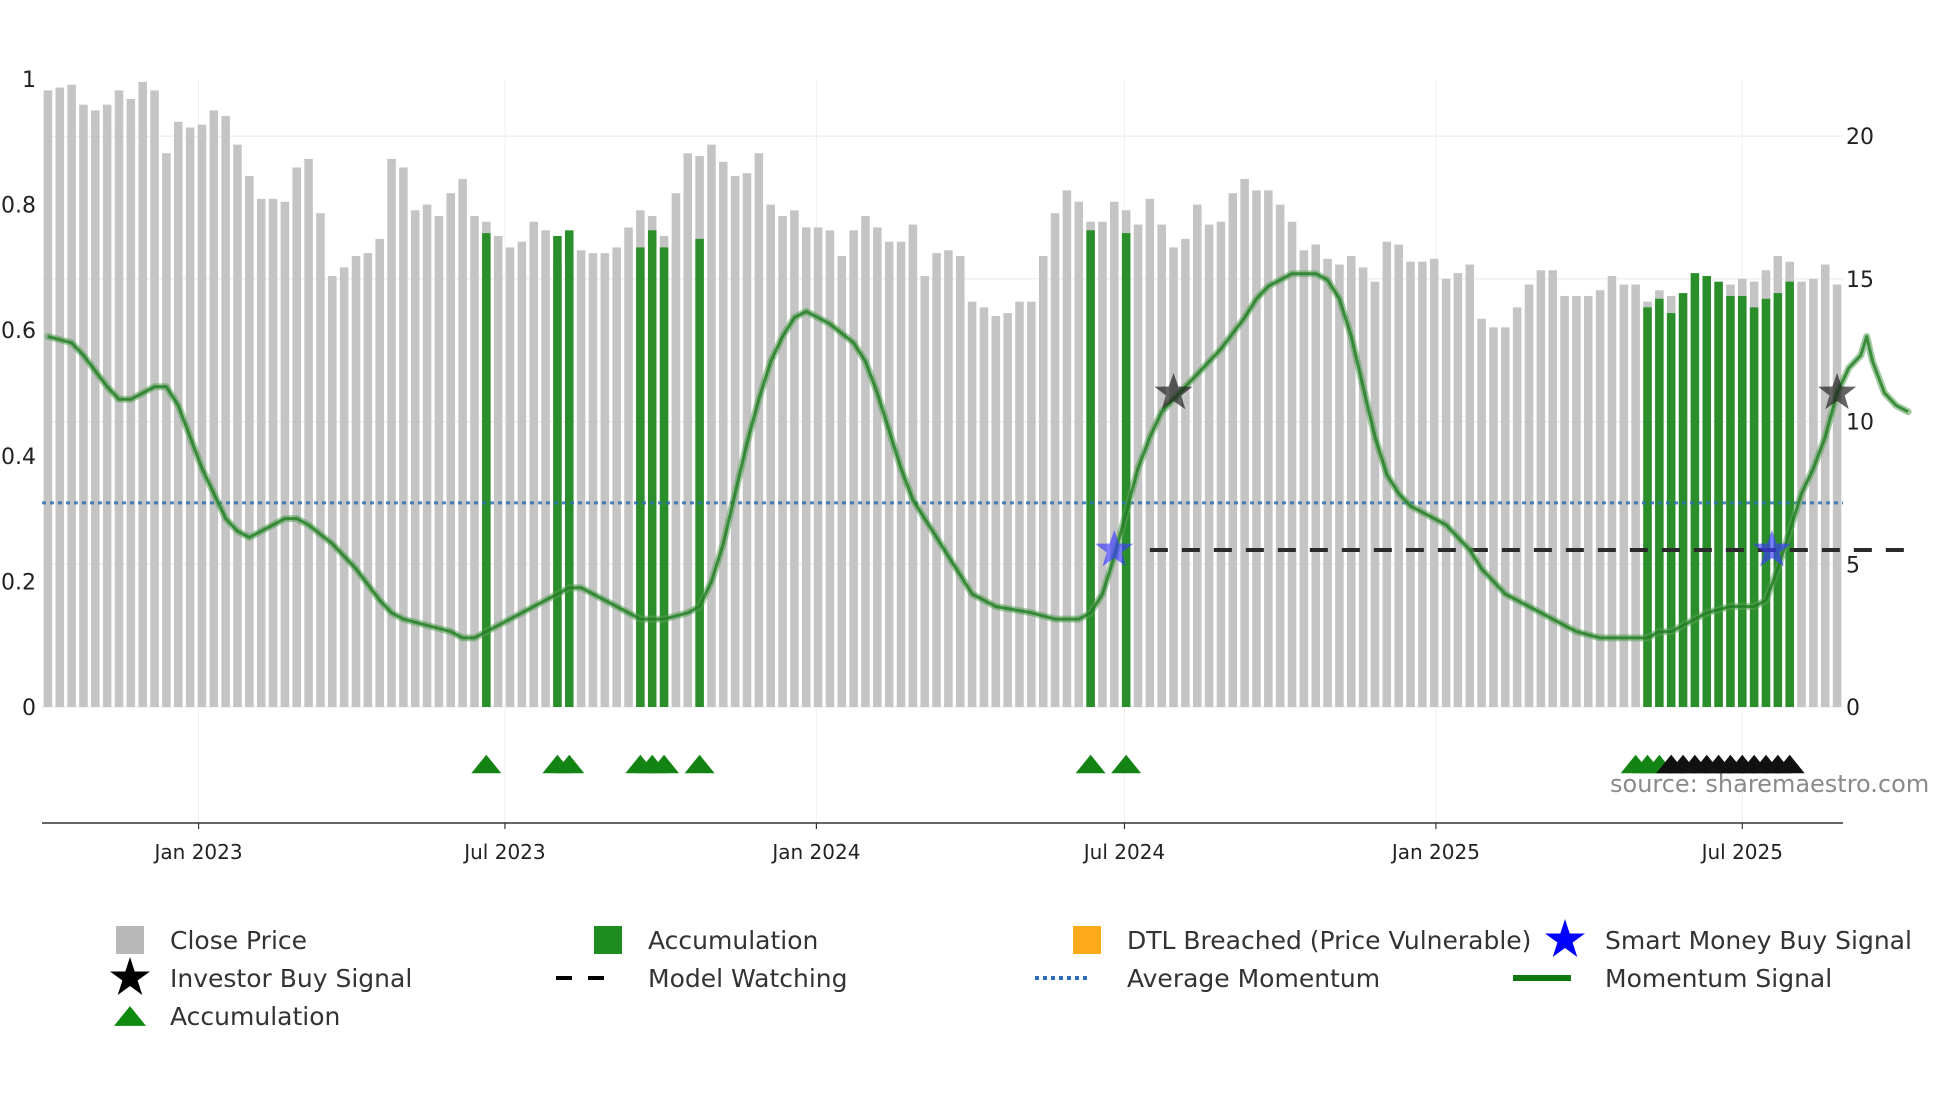 This screenshot has height=1102, width=1960. What do you see at coordinates (130, 976) in the screenshot?
I see `legend-star-icon` at bounding box center [130, 976].